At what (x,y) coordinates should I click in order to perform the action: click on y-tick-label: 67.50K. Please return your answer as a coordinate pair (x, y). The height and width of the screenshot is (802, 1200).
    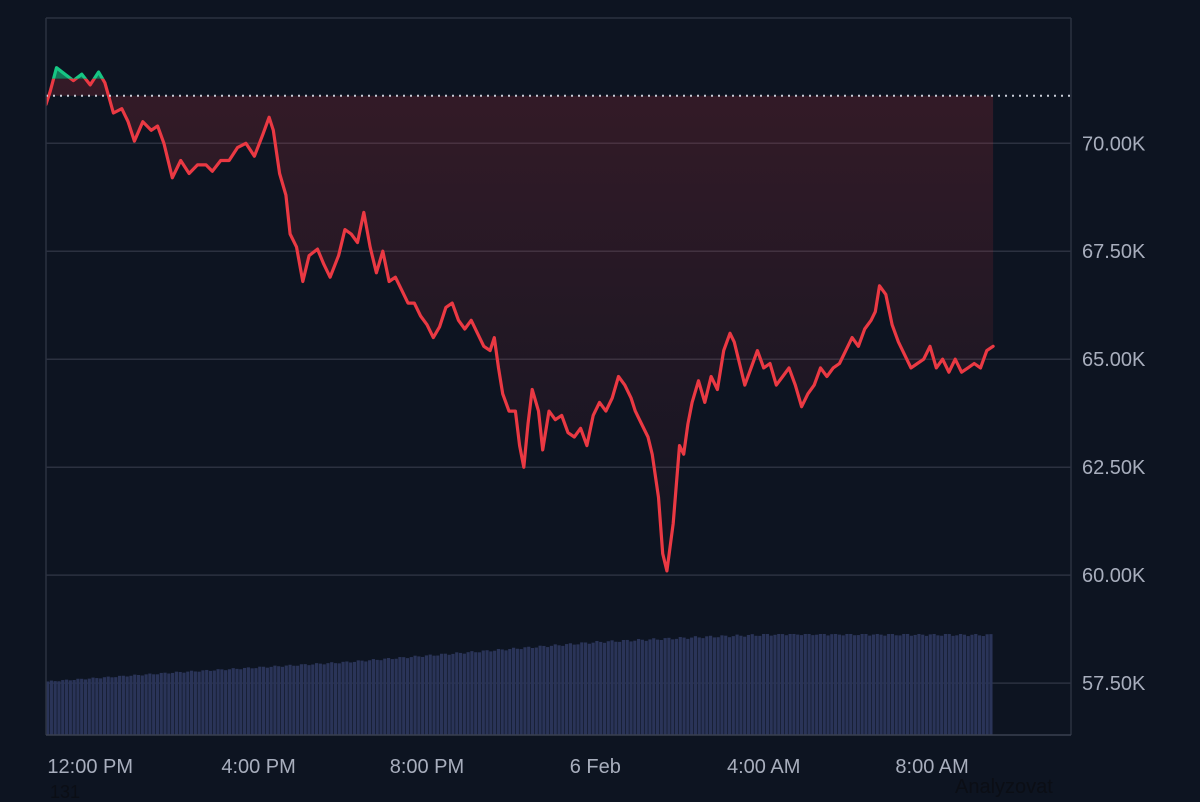
    Looking at the image, I should click on (1114, 252).